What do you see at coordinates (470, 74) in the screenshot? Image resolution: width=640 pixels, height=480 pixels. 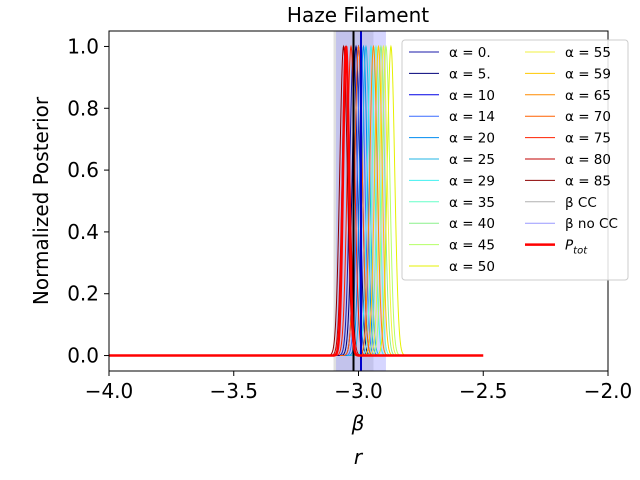 I see `legend-label: α = 5.` at bounding box center [470, 74].